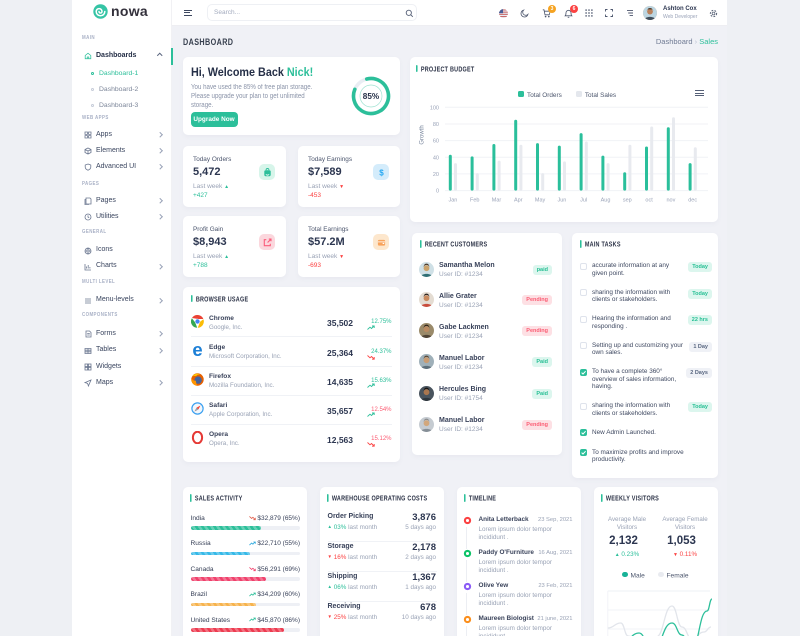 This screenshot has width=800, height=636. I want to click on svg-text: 60, so click(436, 142).